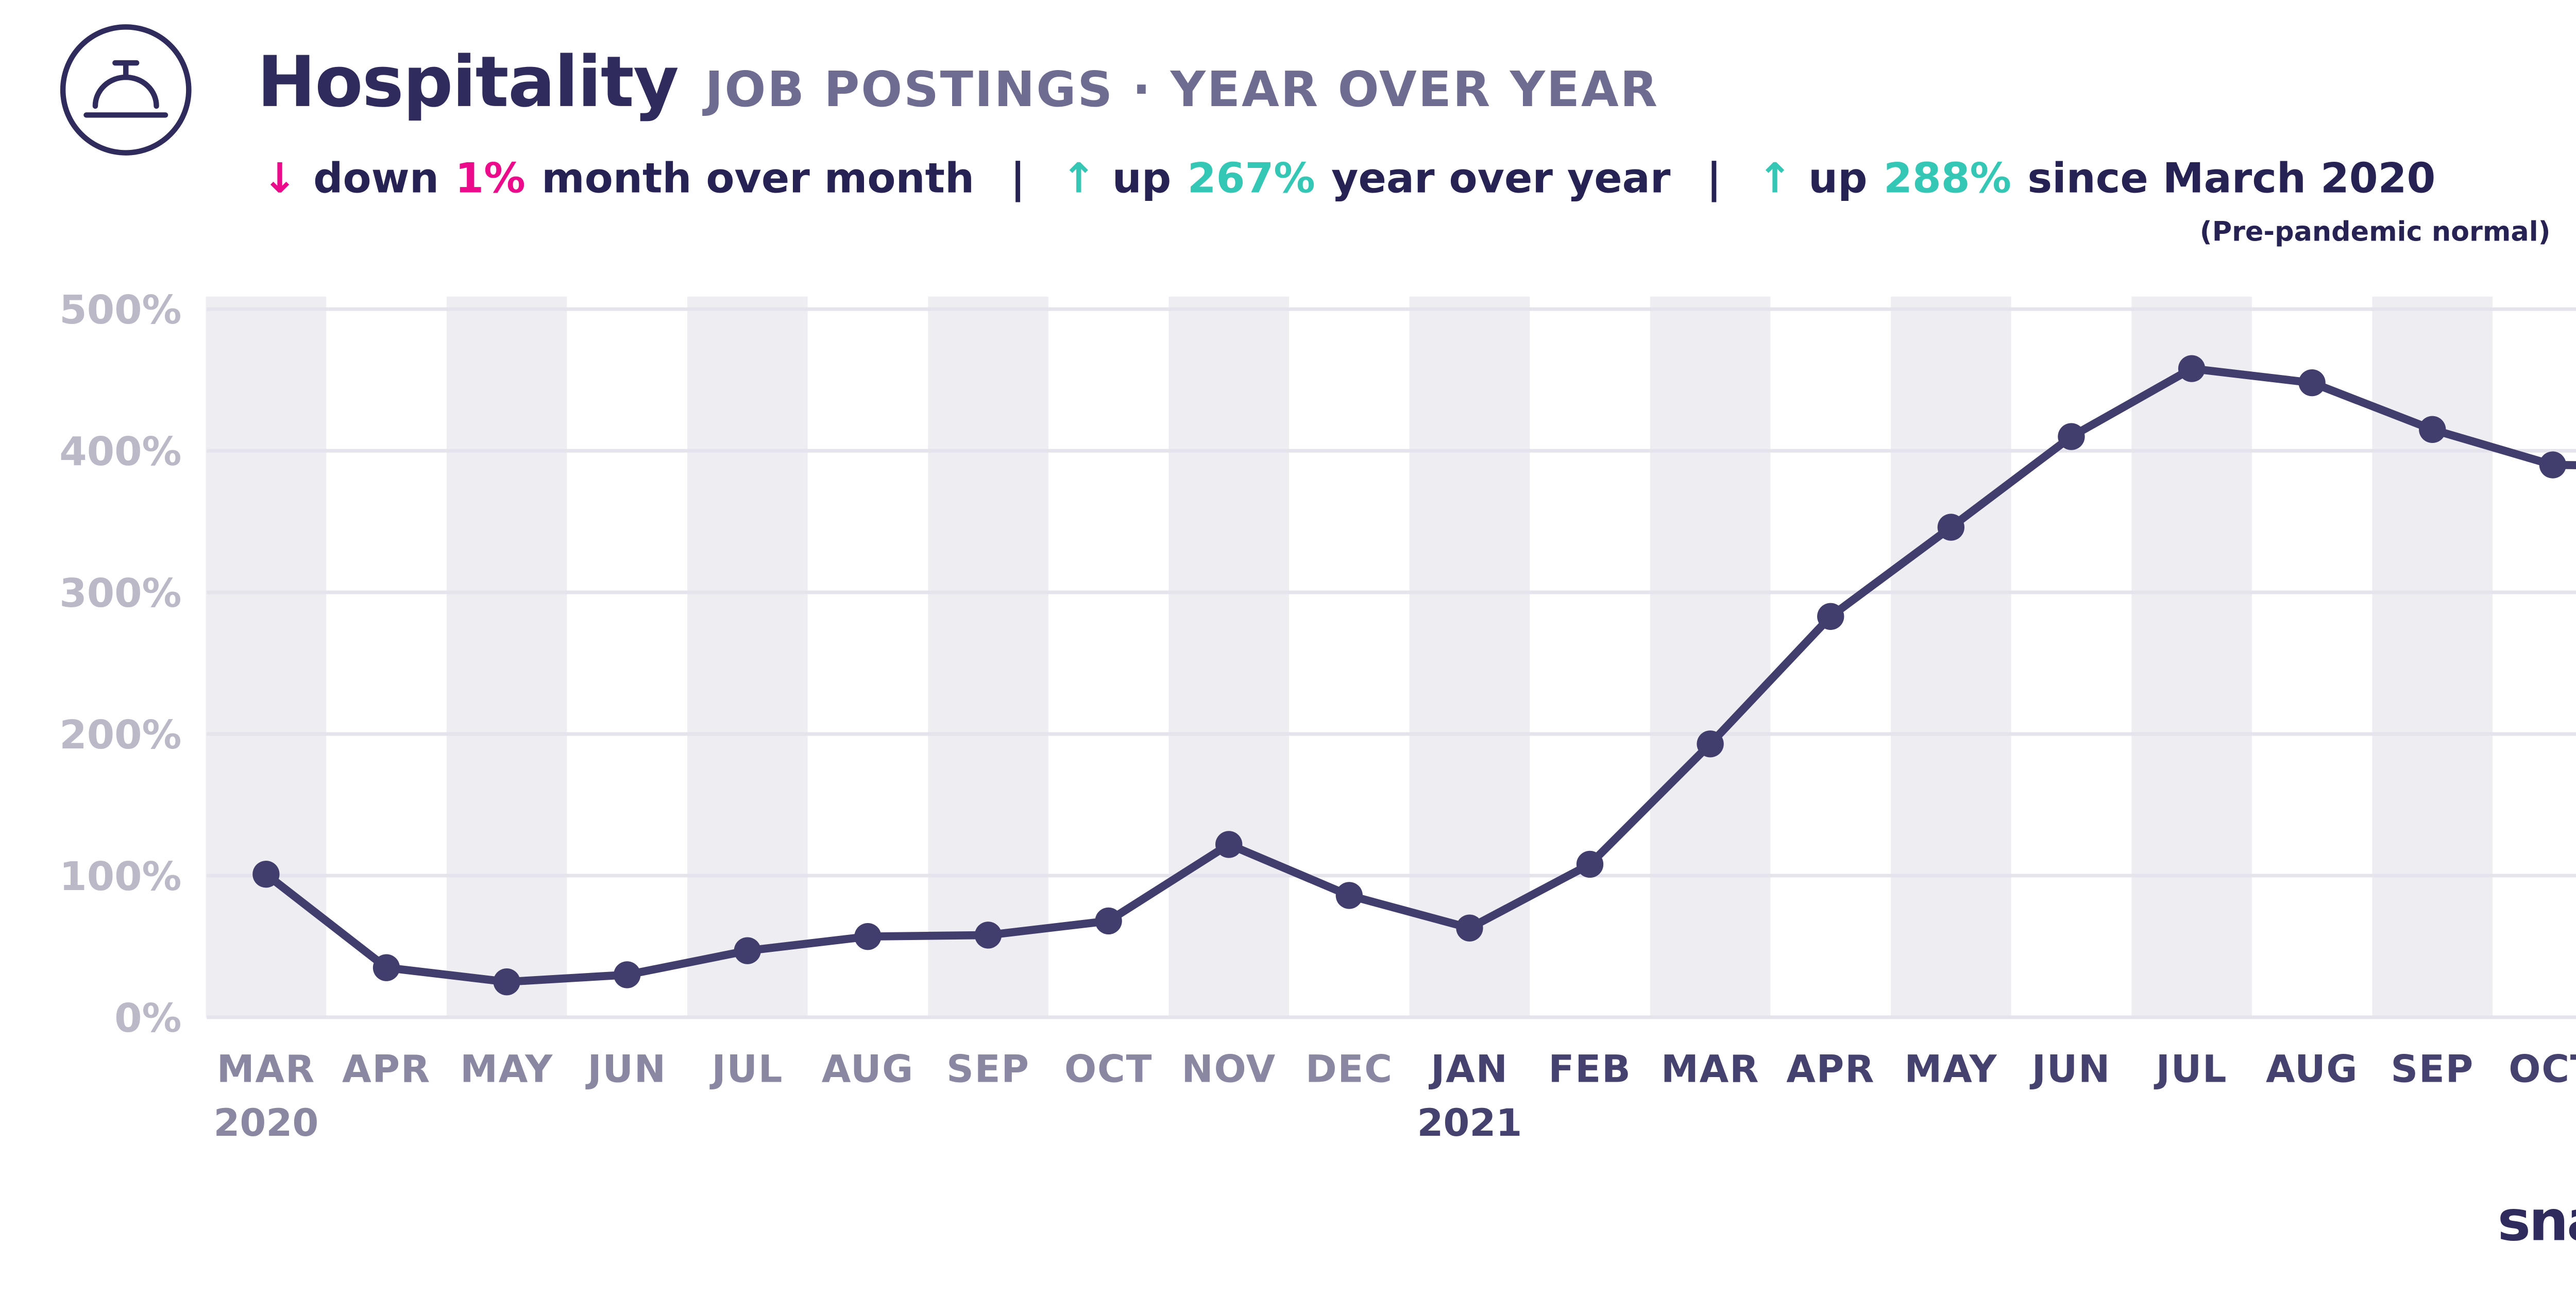  Describe the element at coordinates (2231, 179) in the screenshot. I see `stat-suffix: since March 2020` at that location.